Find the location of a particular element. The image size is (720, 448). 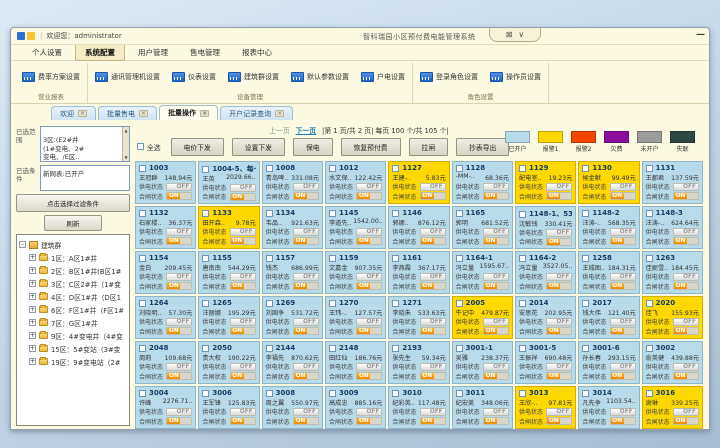

meter-cell: 3004 许峰 2276.71.. 供电状态 OFF 合闸状态 ON is located at coordinates (166, 407).